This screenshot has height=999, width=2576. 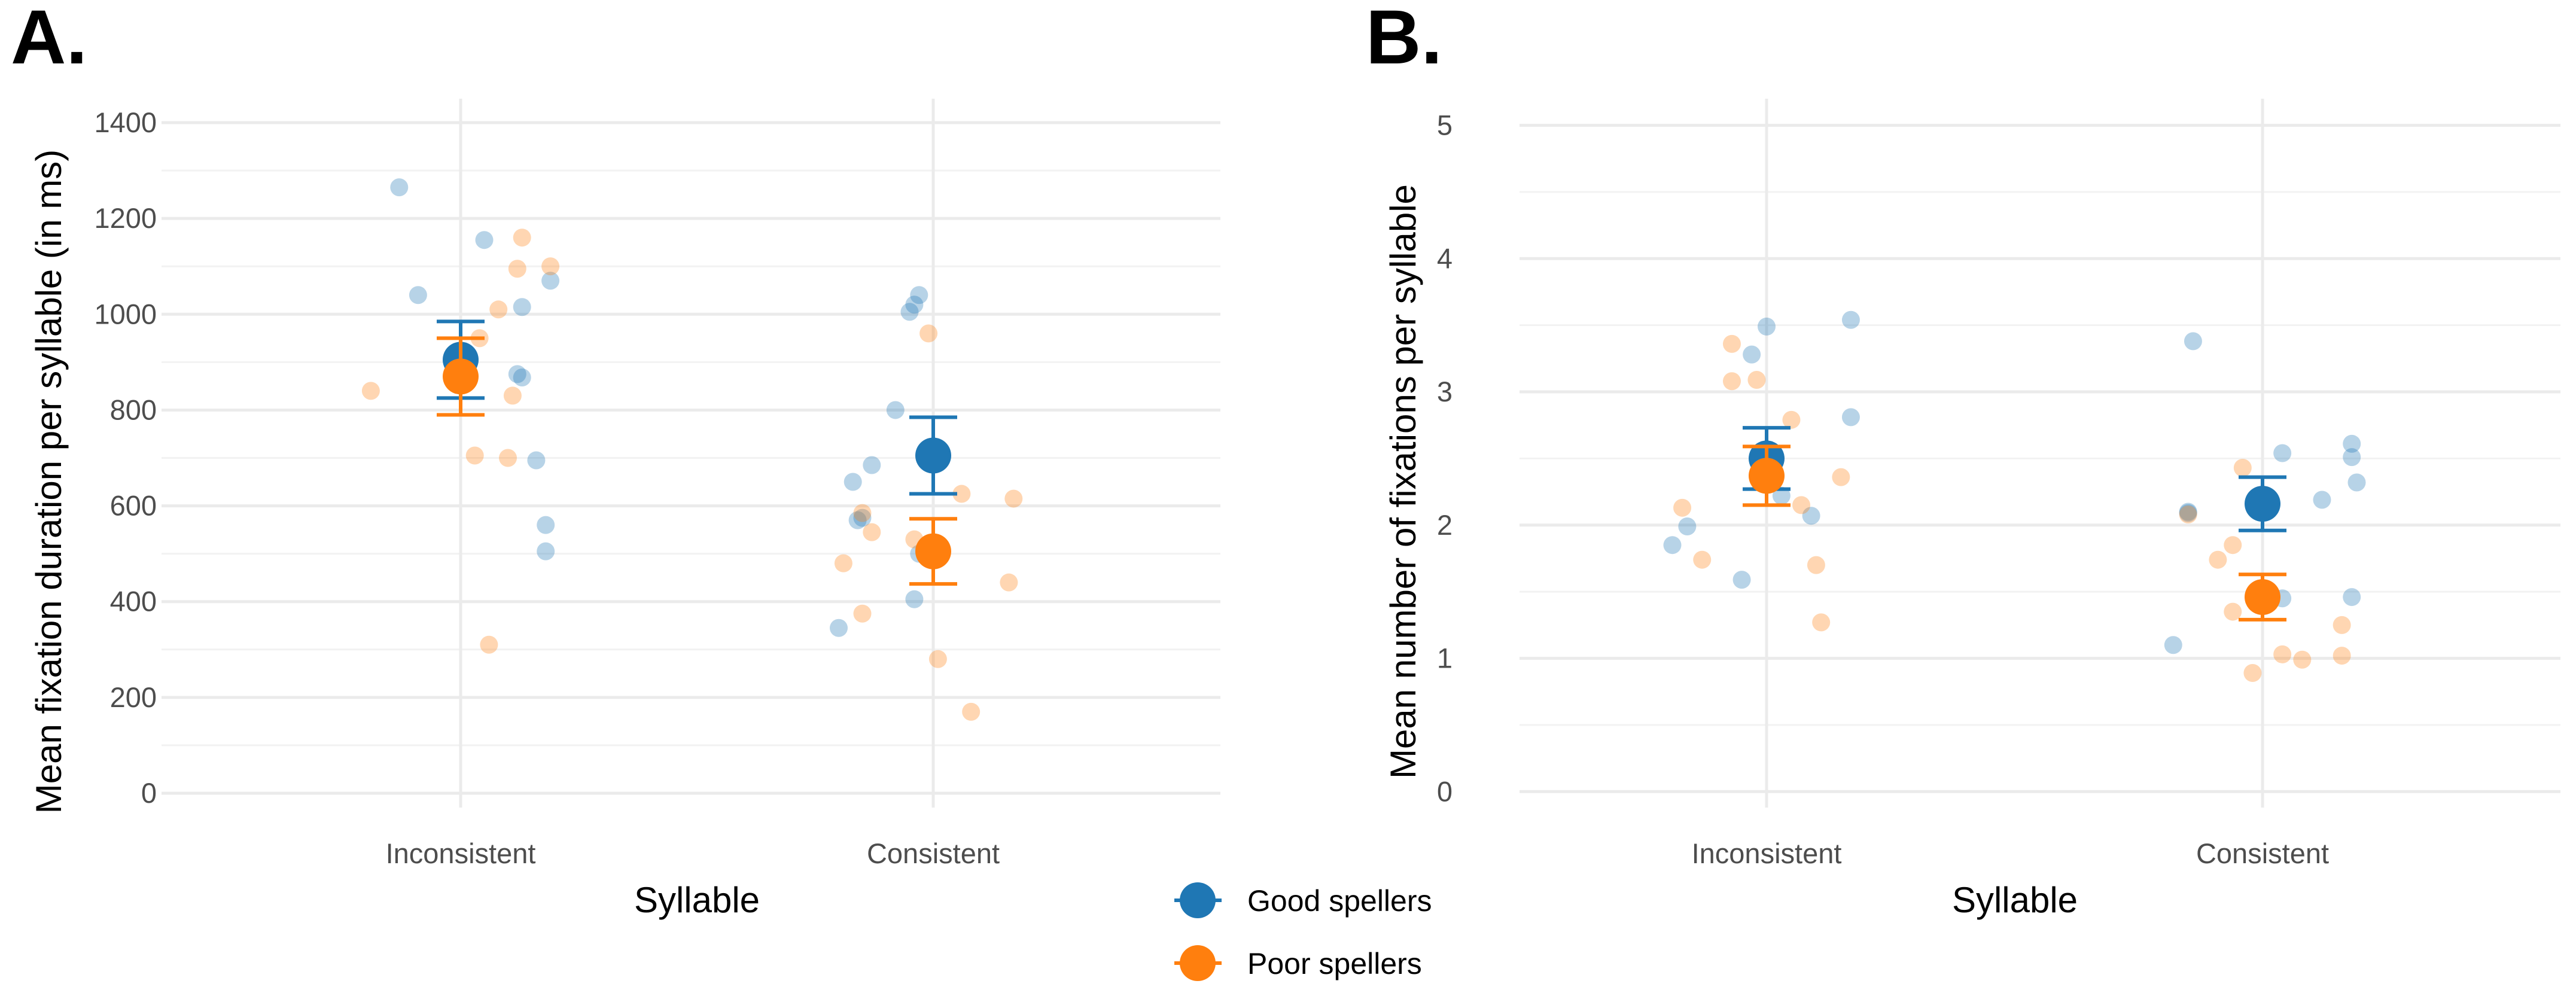 I want to click on panel-b-x-ticks: Inconsistent Consistent, so click(x=2010, y=853).